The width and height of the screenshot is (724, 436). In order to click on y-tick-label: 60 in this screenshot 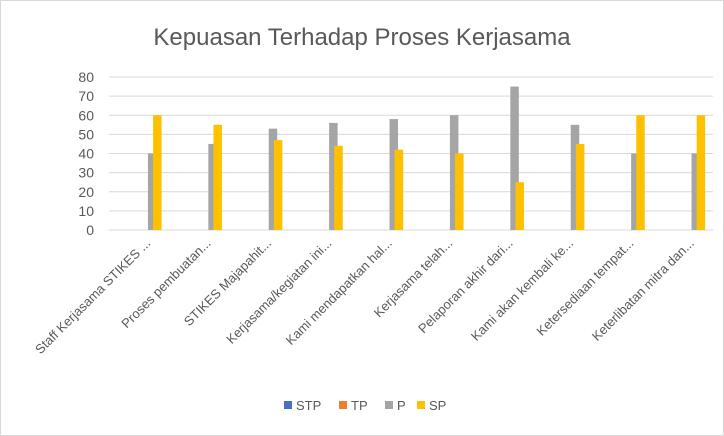, I will do `click(86, 115)`.